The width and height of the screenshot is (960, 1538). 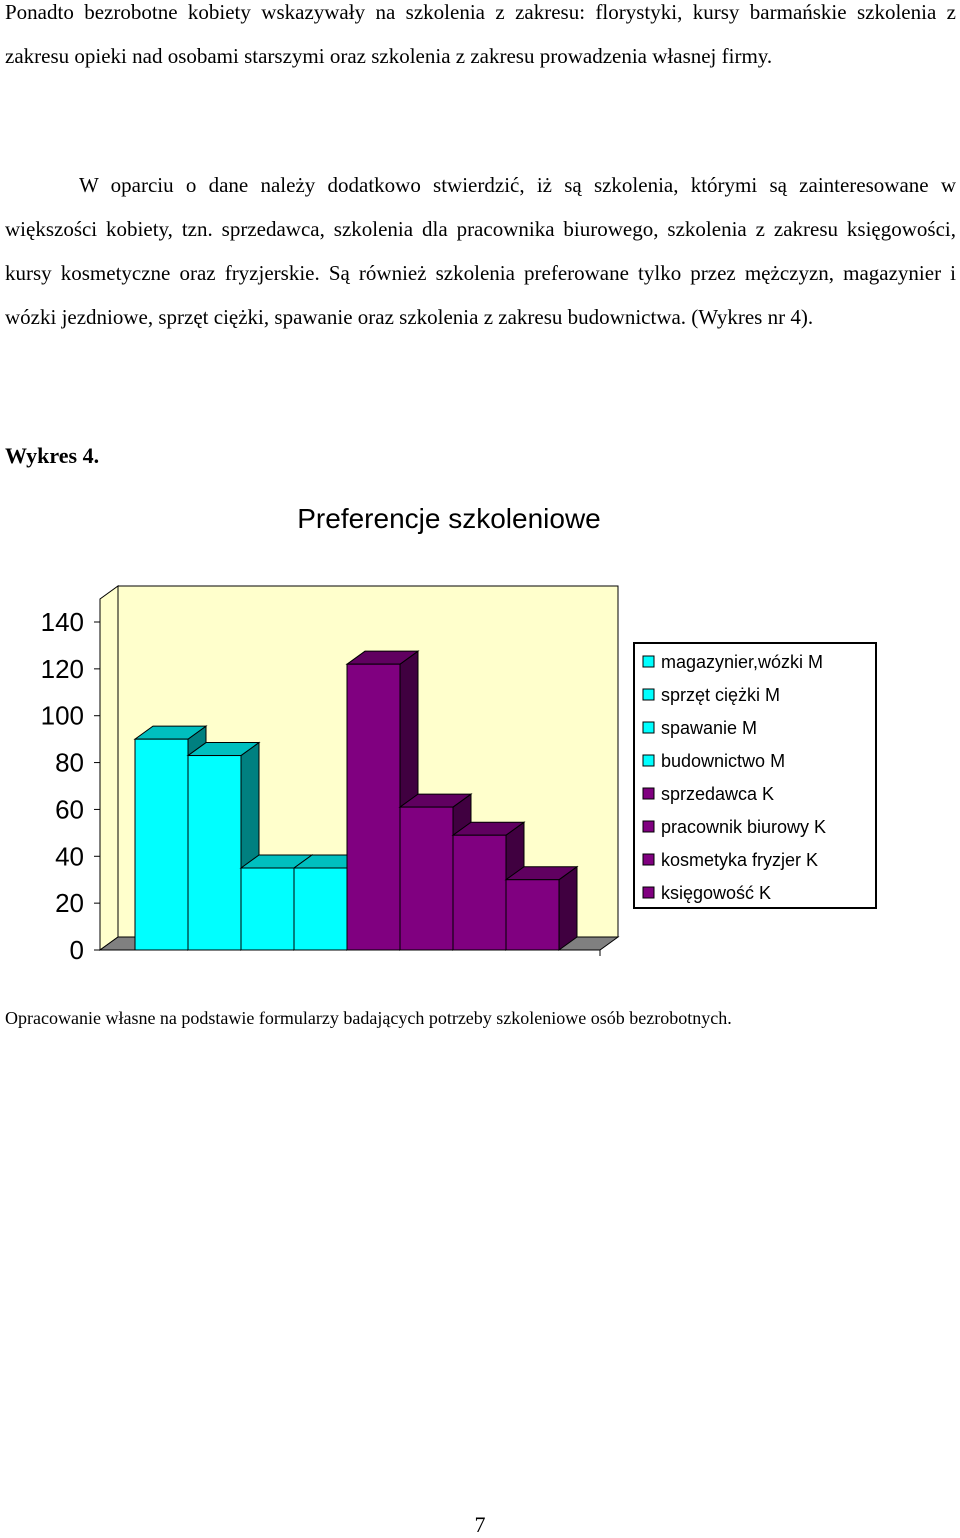 What do you see at coordinates (717, 794) in the screenshot?
I see `legend-label: sprzedawca K` at bounding box center [717, 794].